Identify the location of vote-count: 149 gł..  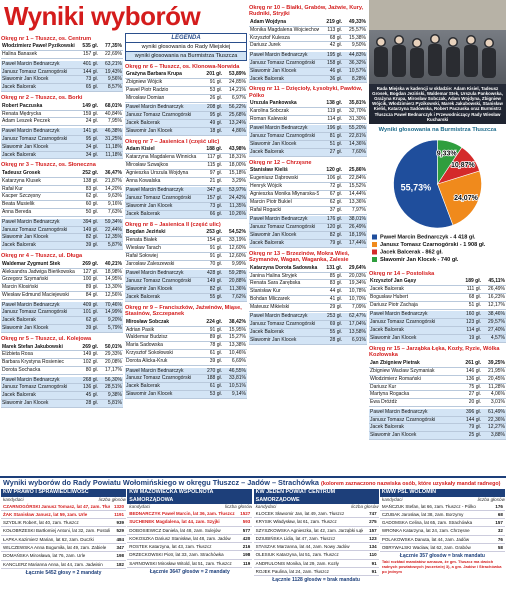
(90, 354).